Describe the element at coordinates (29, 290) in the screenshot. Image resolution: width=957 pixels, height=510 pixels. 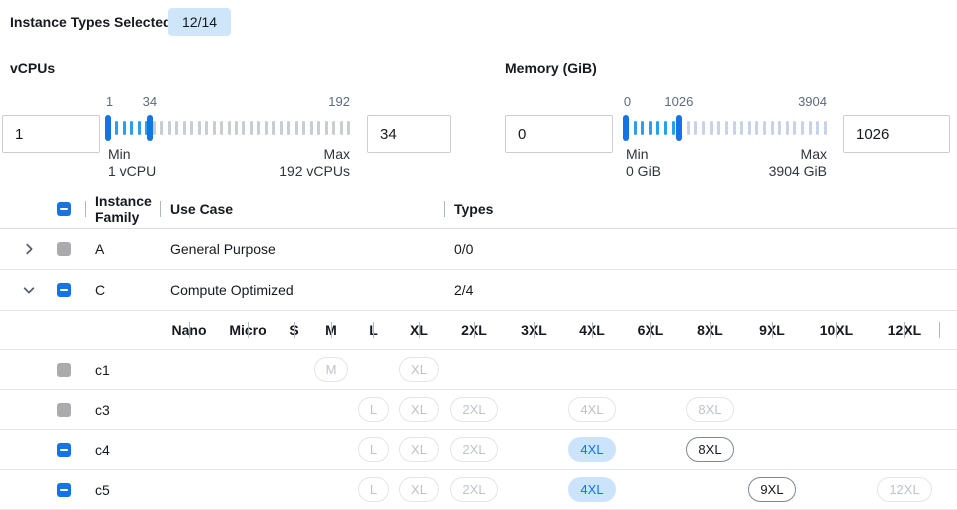
I see `chevron-down-icon` at that location.